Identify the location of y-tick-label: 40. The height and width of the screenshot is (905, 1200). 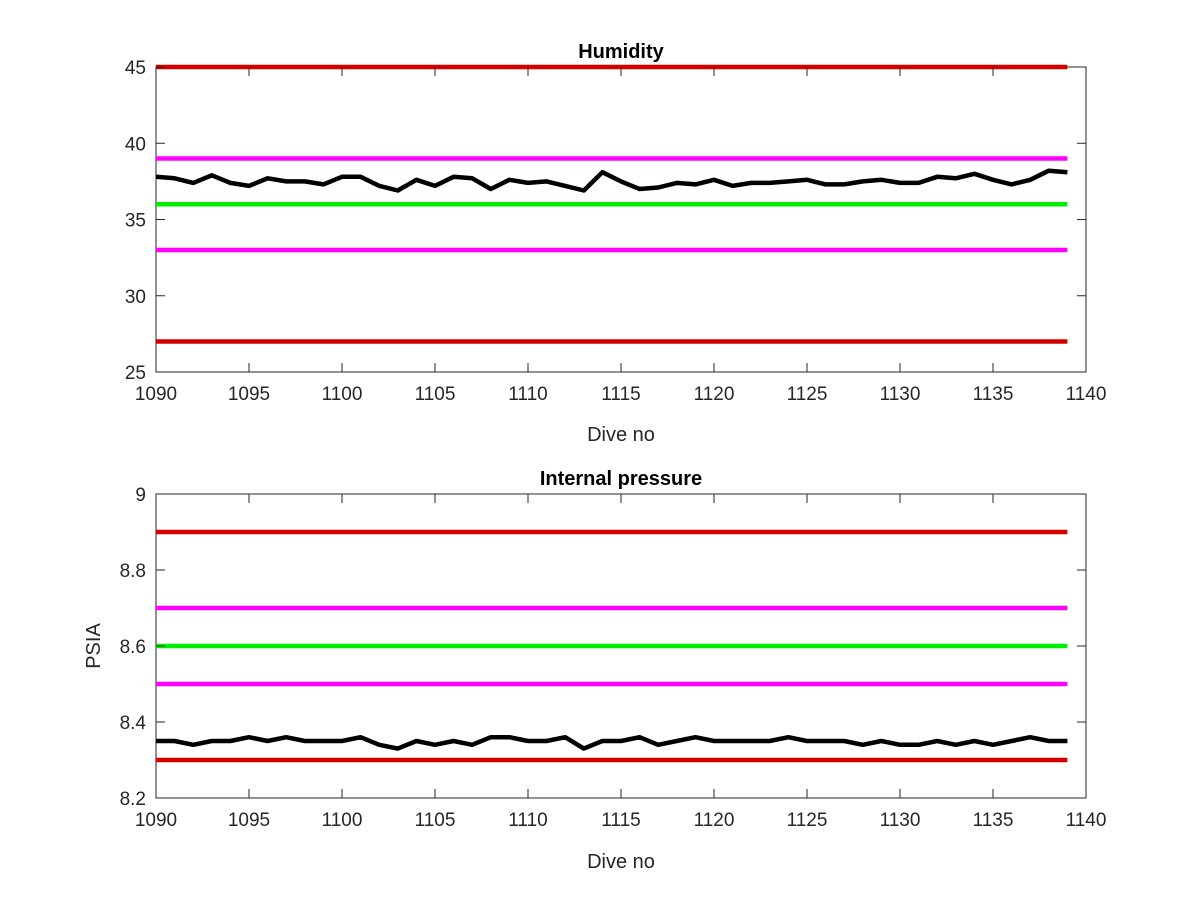
(135, 144).